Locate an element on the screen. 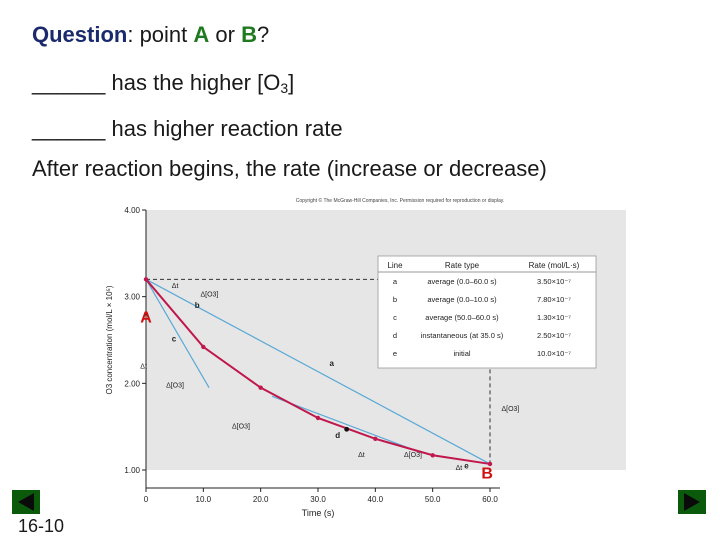 Image resolution: width=720 pixels, height=540 pixels. x-tick-label: 50.0 is located at coordinates (433, 499).